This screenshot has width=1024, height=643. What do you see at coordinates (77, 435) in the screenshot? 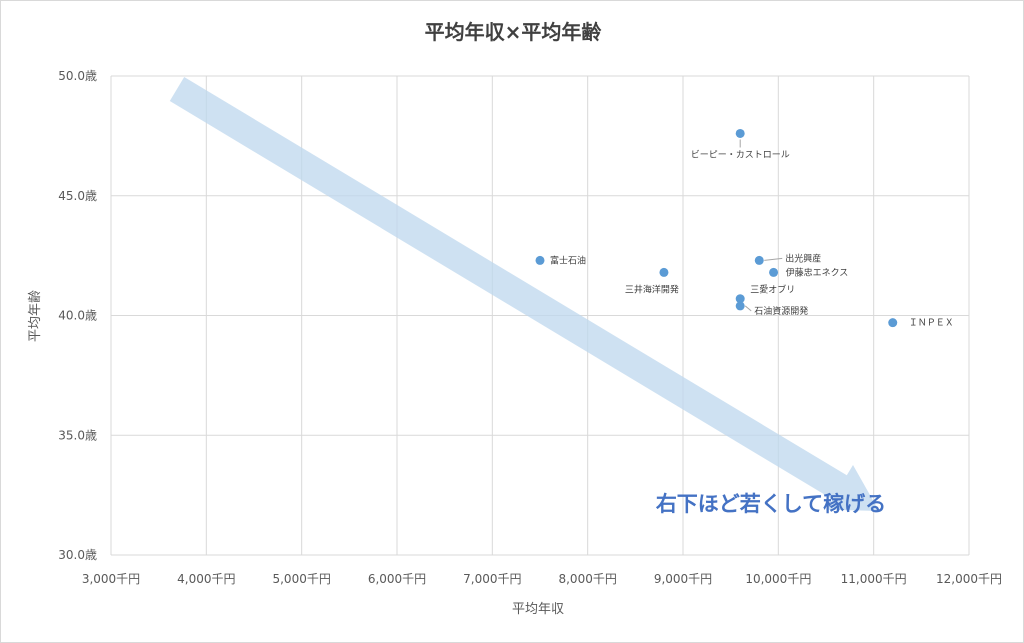
I see `y-tick-label: 35.0歳` at bounding box center [77, 435].